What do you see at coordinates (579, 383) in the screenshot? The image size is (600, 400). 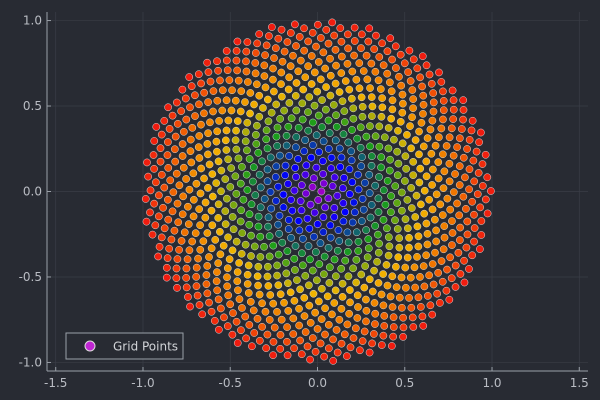 I see `x-tick-label: 1.5` at bounding box center [579, 383].